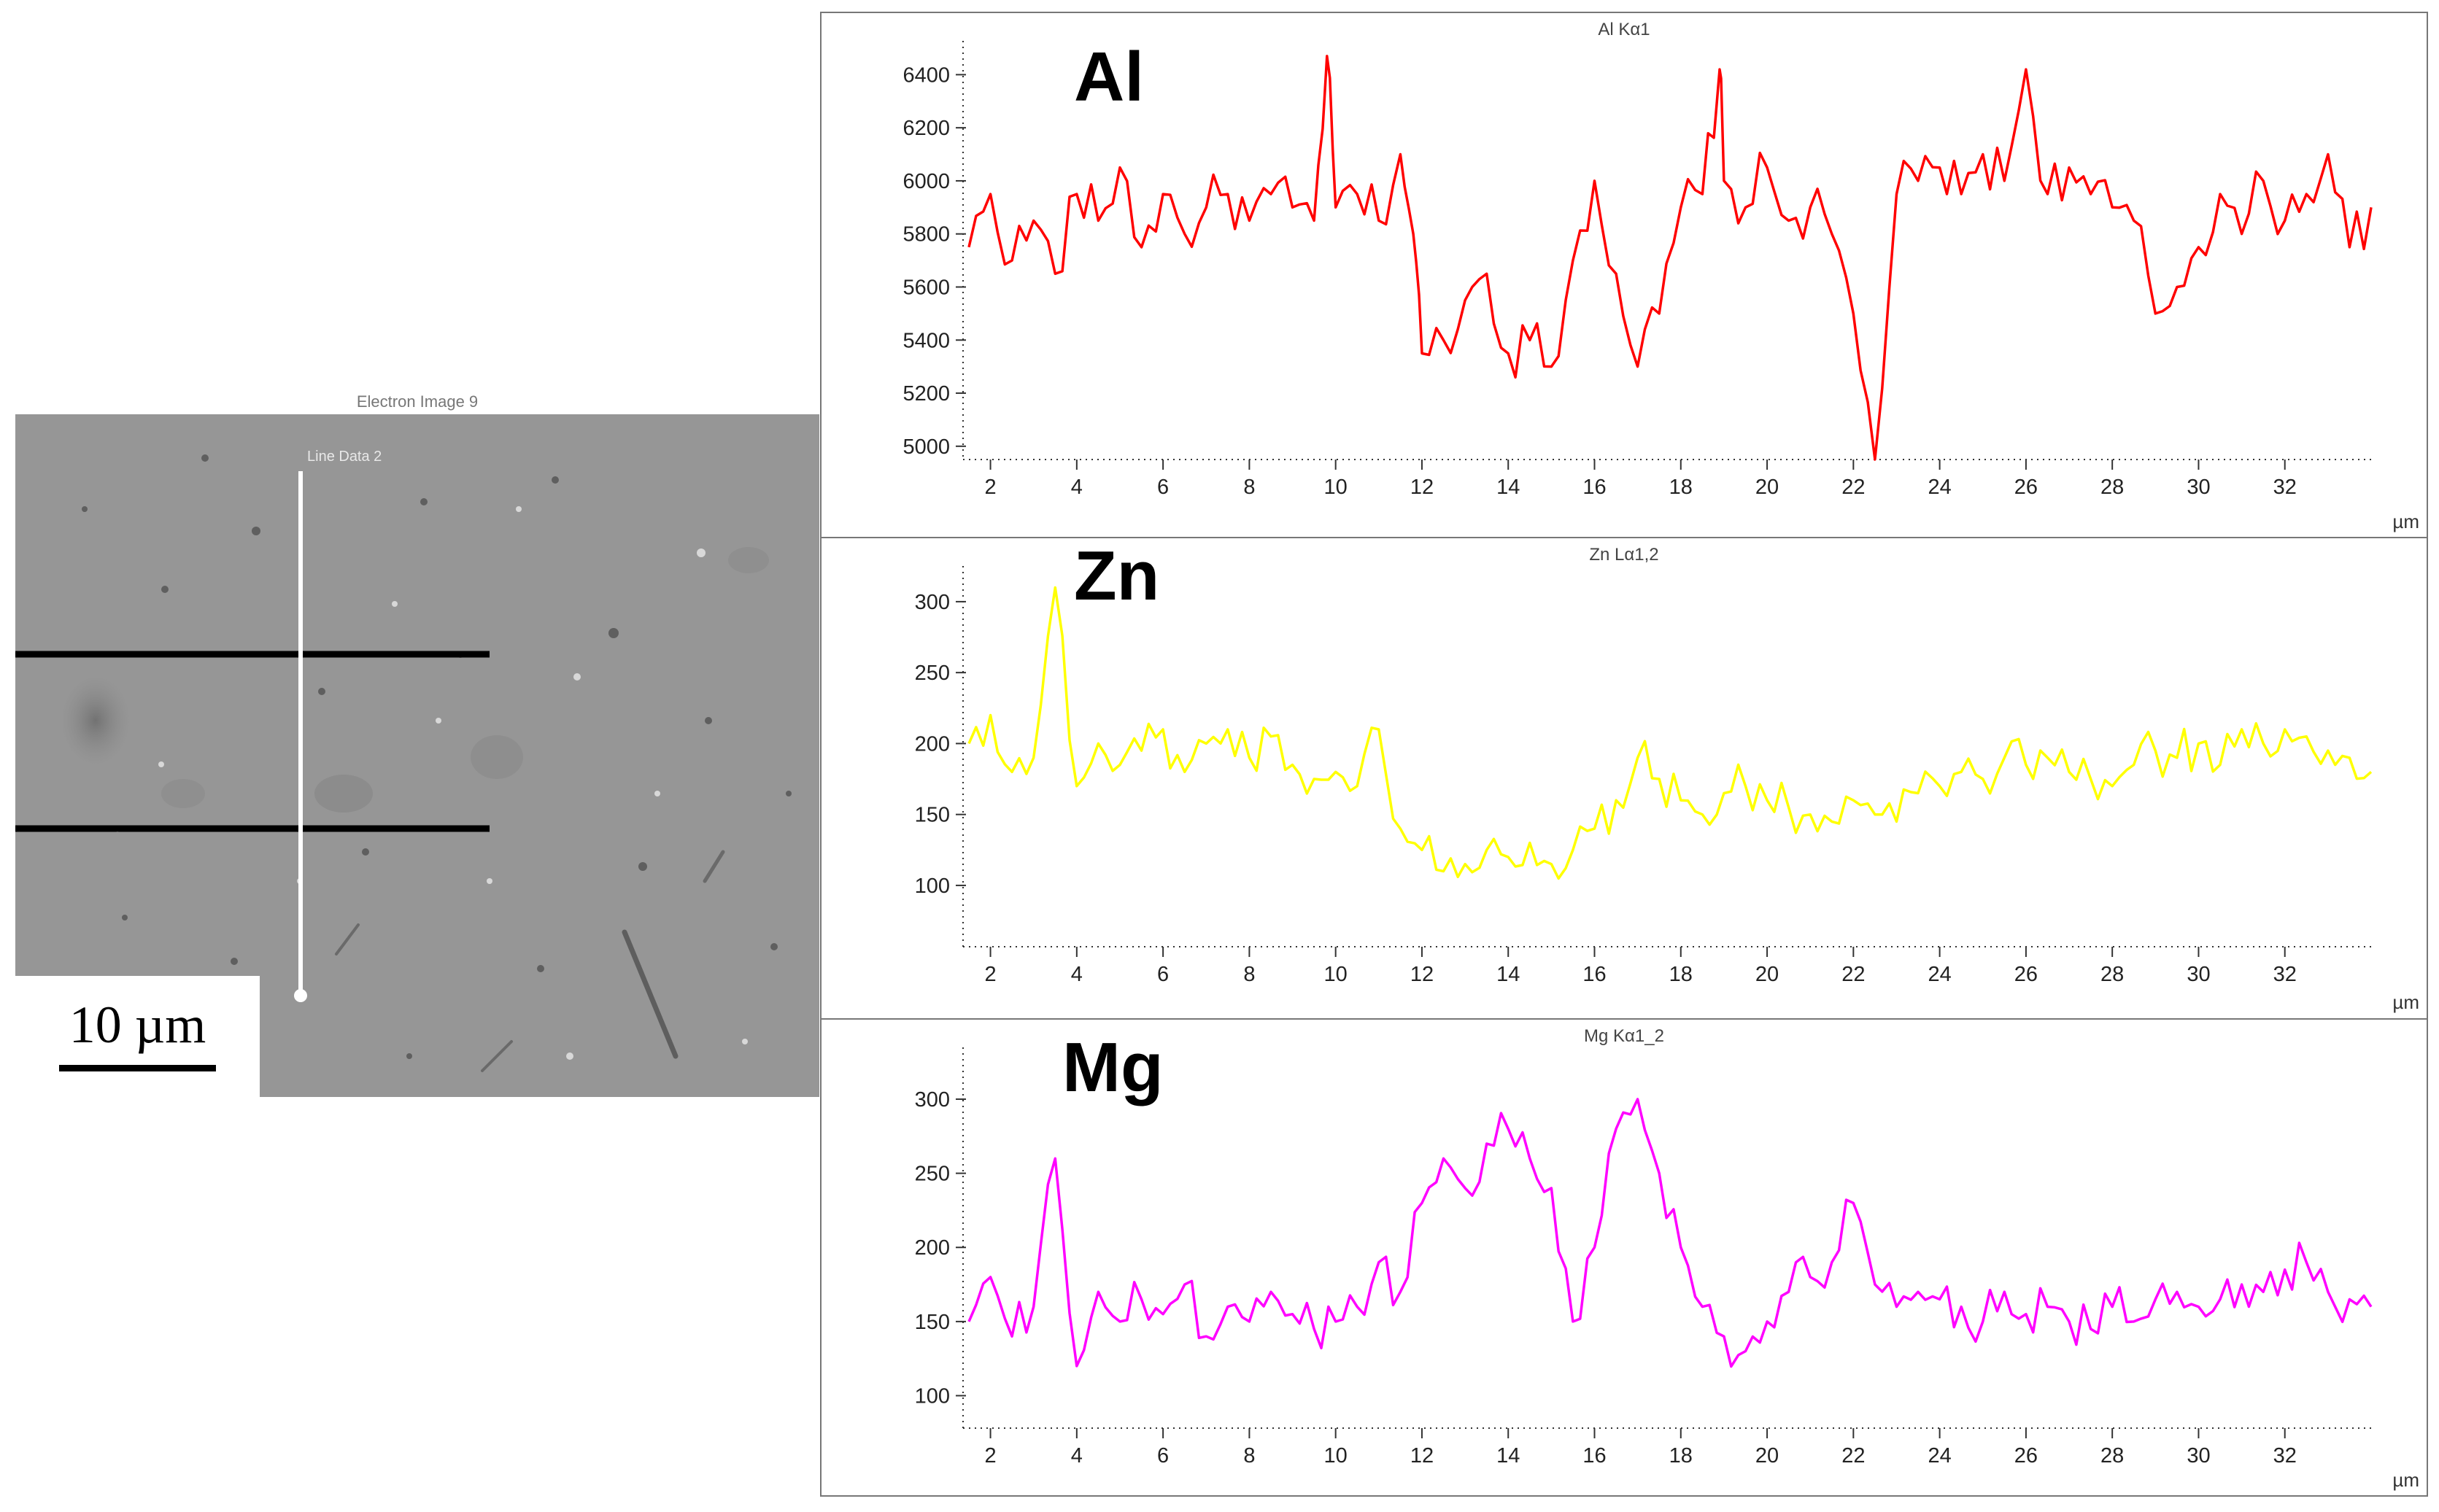  I want to click on al-x-tick-label: 6, so click(1163, 487).